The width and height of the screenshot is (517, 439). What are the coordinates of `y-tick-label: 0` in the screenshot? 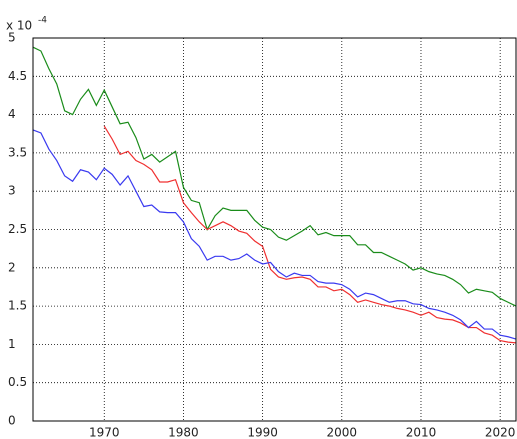 It's located at (12, 421).